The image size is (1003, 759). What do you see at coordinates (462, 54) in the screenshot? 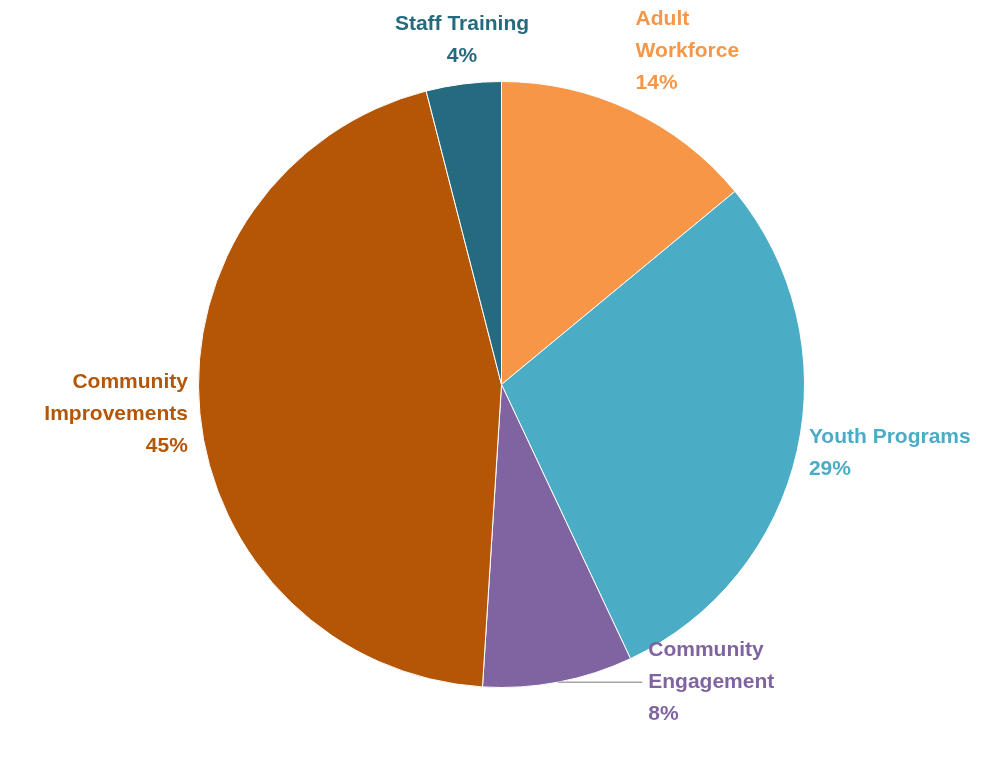
I see `data-label: 4%` at bounding box center [462, 54].